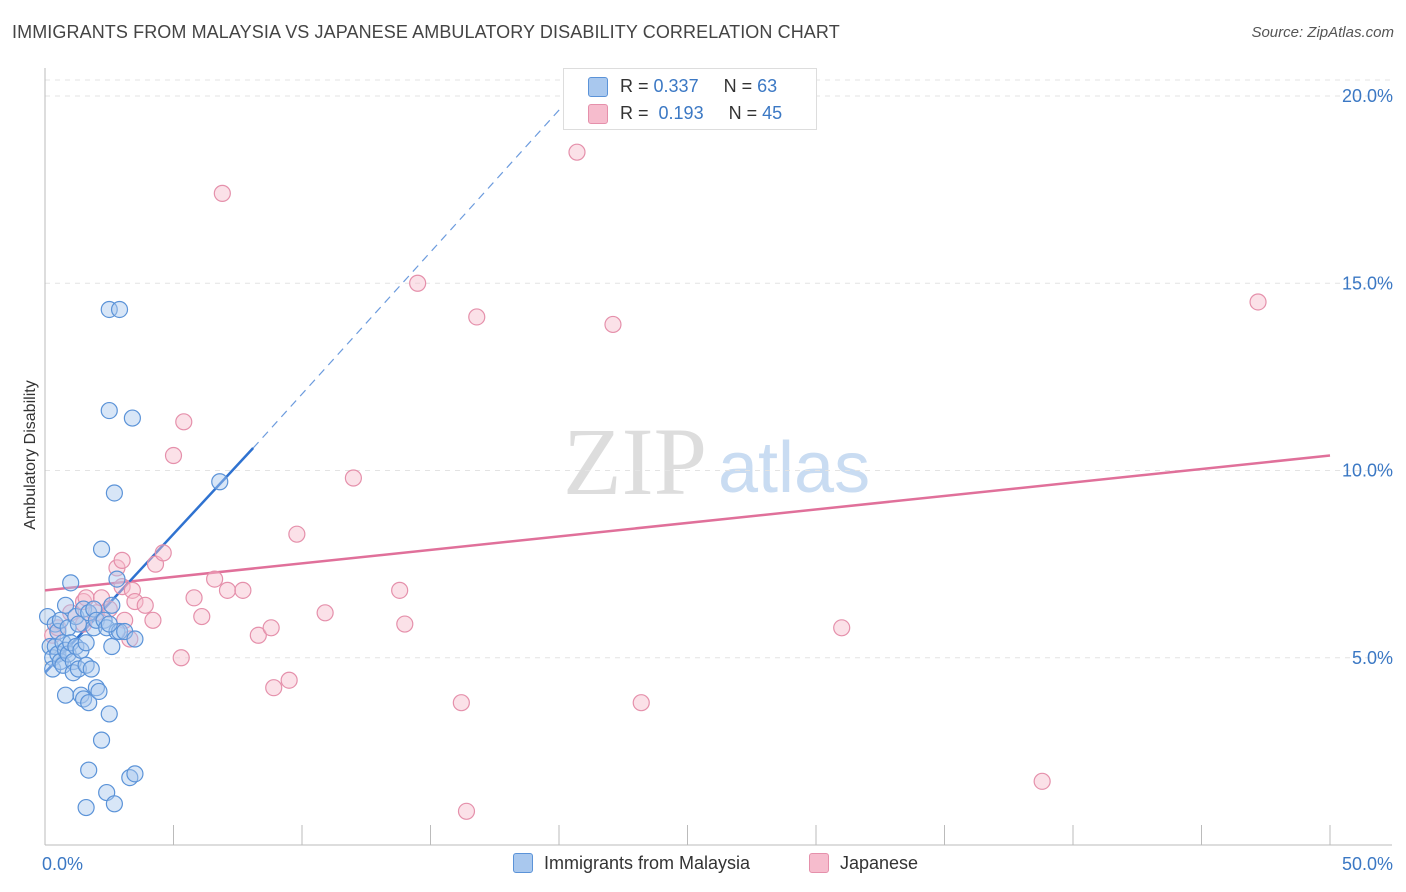  Describe the element at coordinates (690, 99) in the screenshot. I see `correlation-legend: R = 0.337 N = 63 R = 0.193 N = 45` at that location.